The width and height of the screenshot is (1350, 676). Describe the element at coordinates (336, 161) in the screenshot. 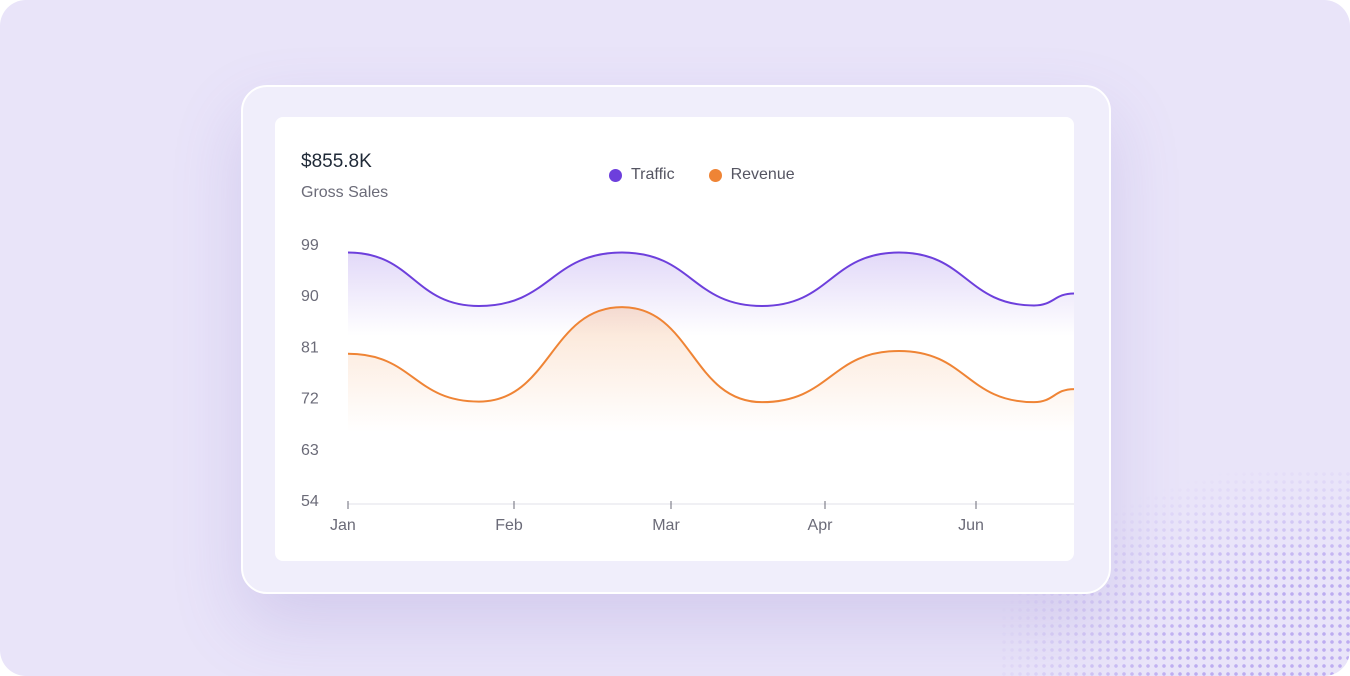

I see `gross-sales-total: $855.8K` at that location.